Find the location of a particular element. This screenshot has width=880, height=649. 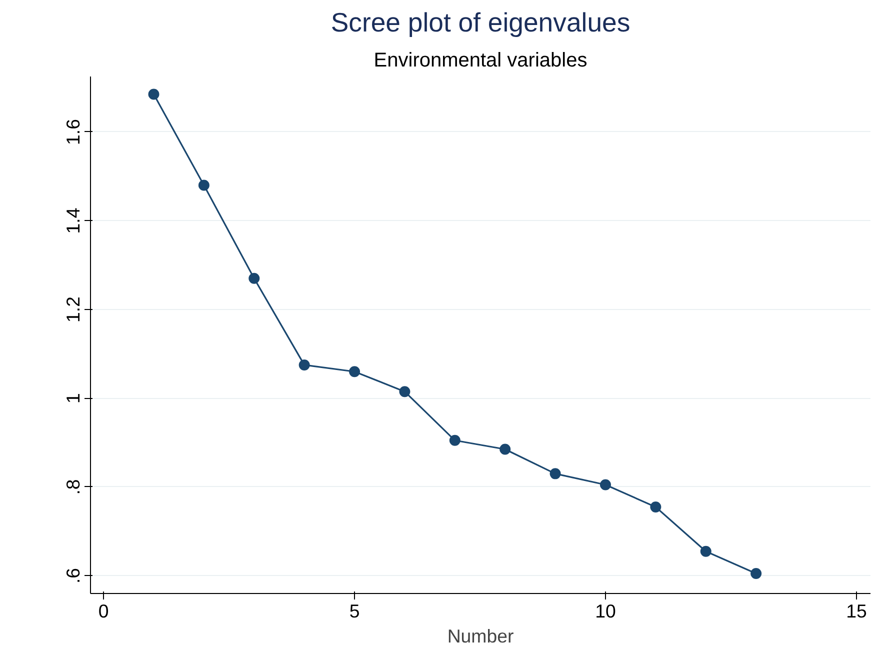

x-tick-label: 15 is located at coordinates (856, 611).